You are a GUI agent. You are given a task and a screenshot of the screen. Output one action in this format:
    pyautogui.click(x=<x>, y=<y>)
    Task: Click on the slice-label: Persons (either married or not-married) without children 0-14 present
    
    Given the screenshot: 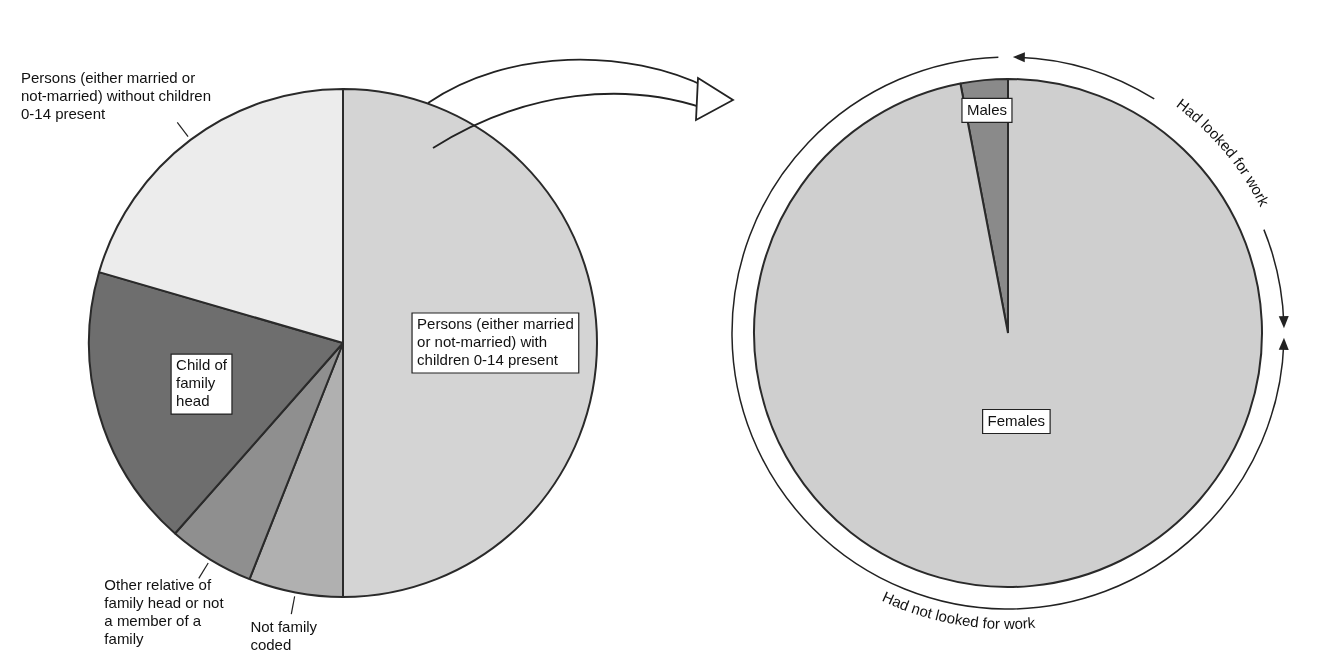 What is the action you would take?
    pyautogui.click(x=116, y=95)
    